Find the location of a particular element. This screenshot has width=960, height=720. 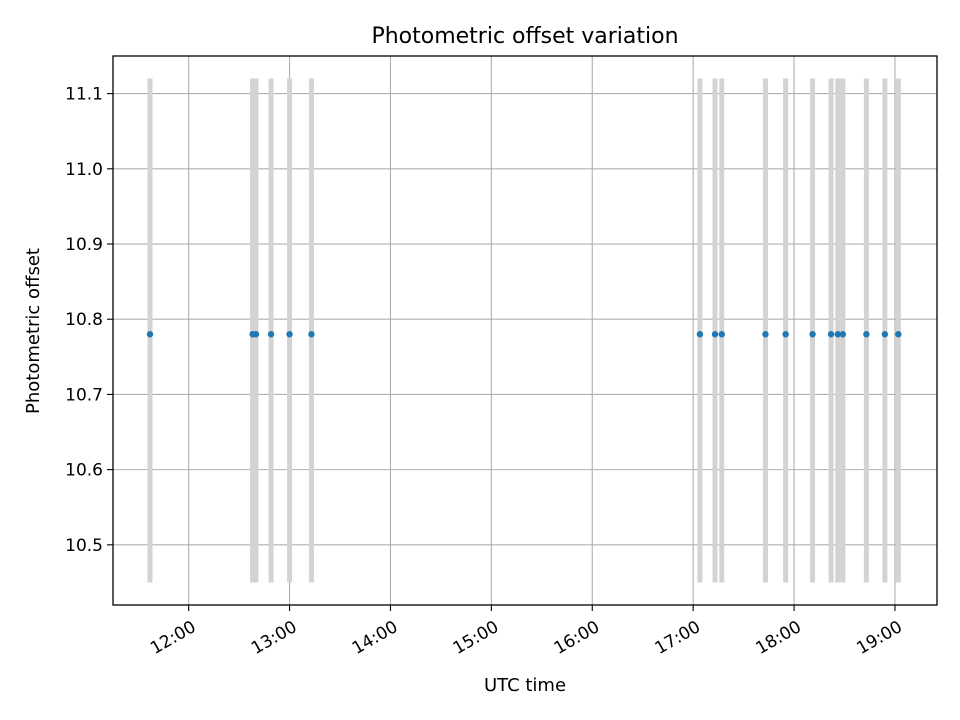

data-points is located at coordinates (524, 334).